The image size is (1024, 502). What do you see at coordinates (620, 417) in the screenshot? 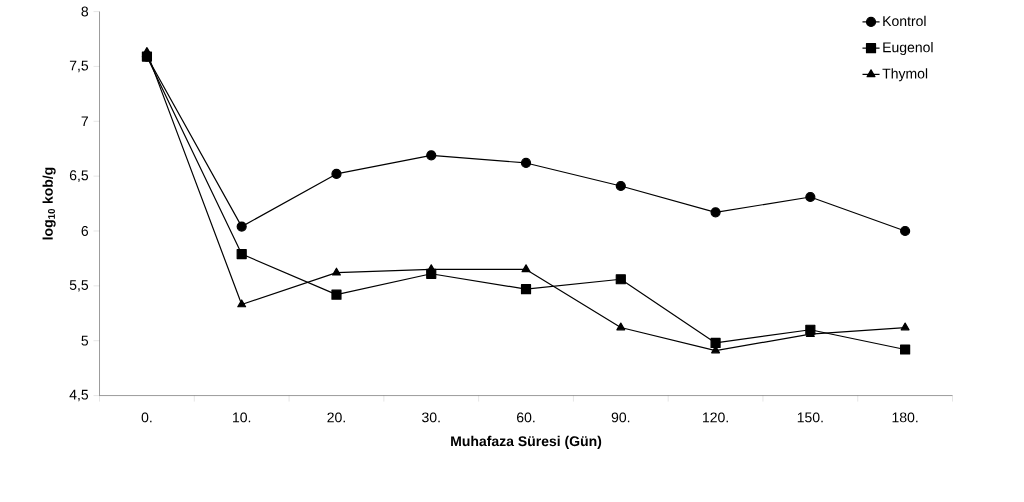
I see `x-tick-label: 90.` at bounding box center [620, 417].